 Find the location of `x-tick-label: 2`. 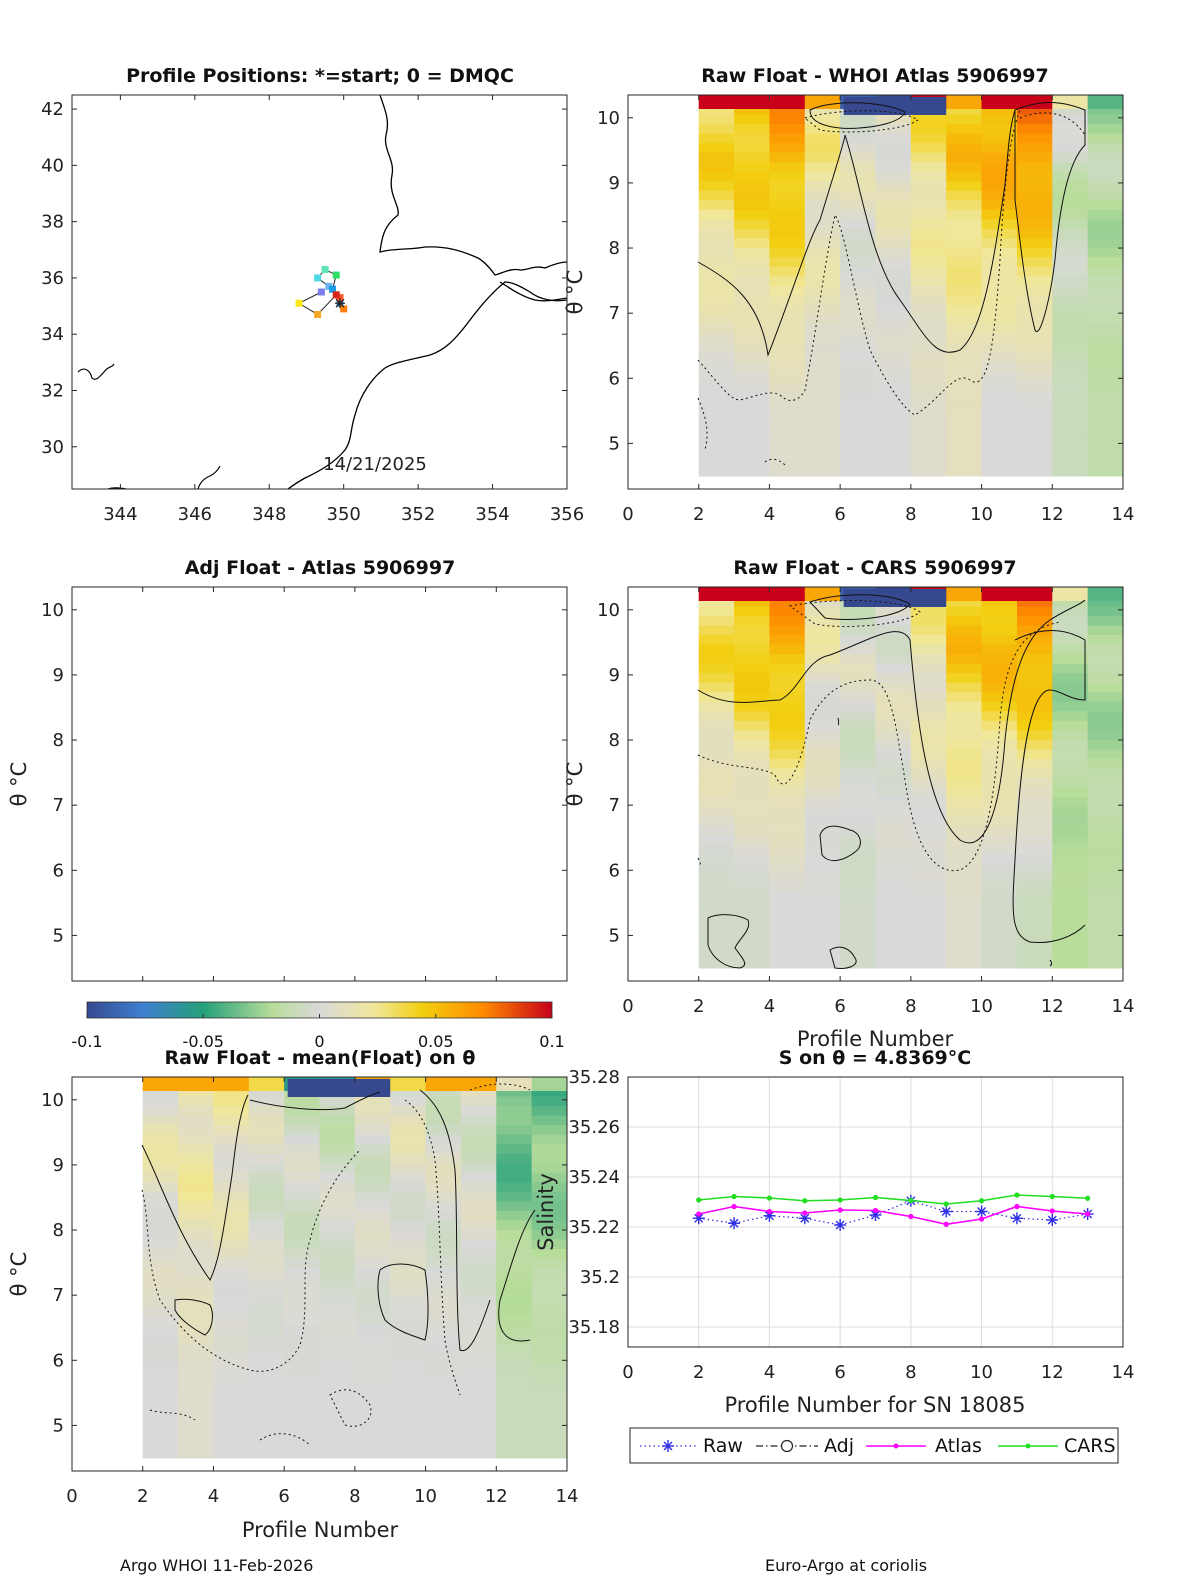

x-tick-label: 2 is located at coordinates (698, 1006).